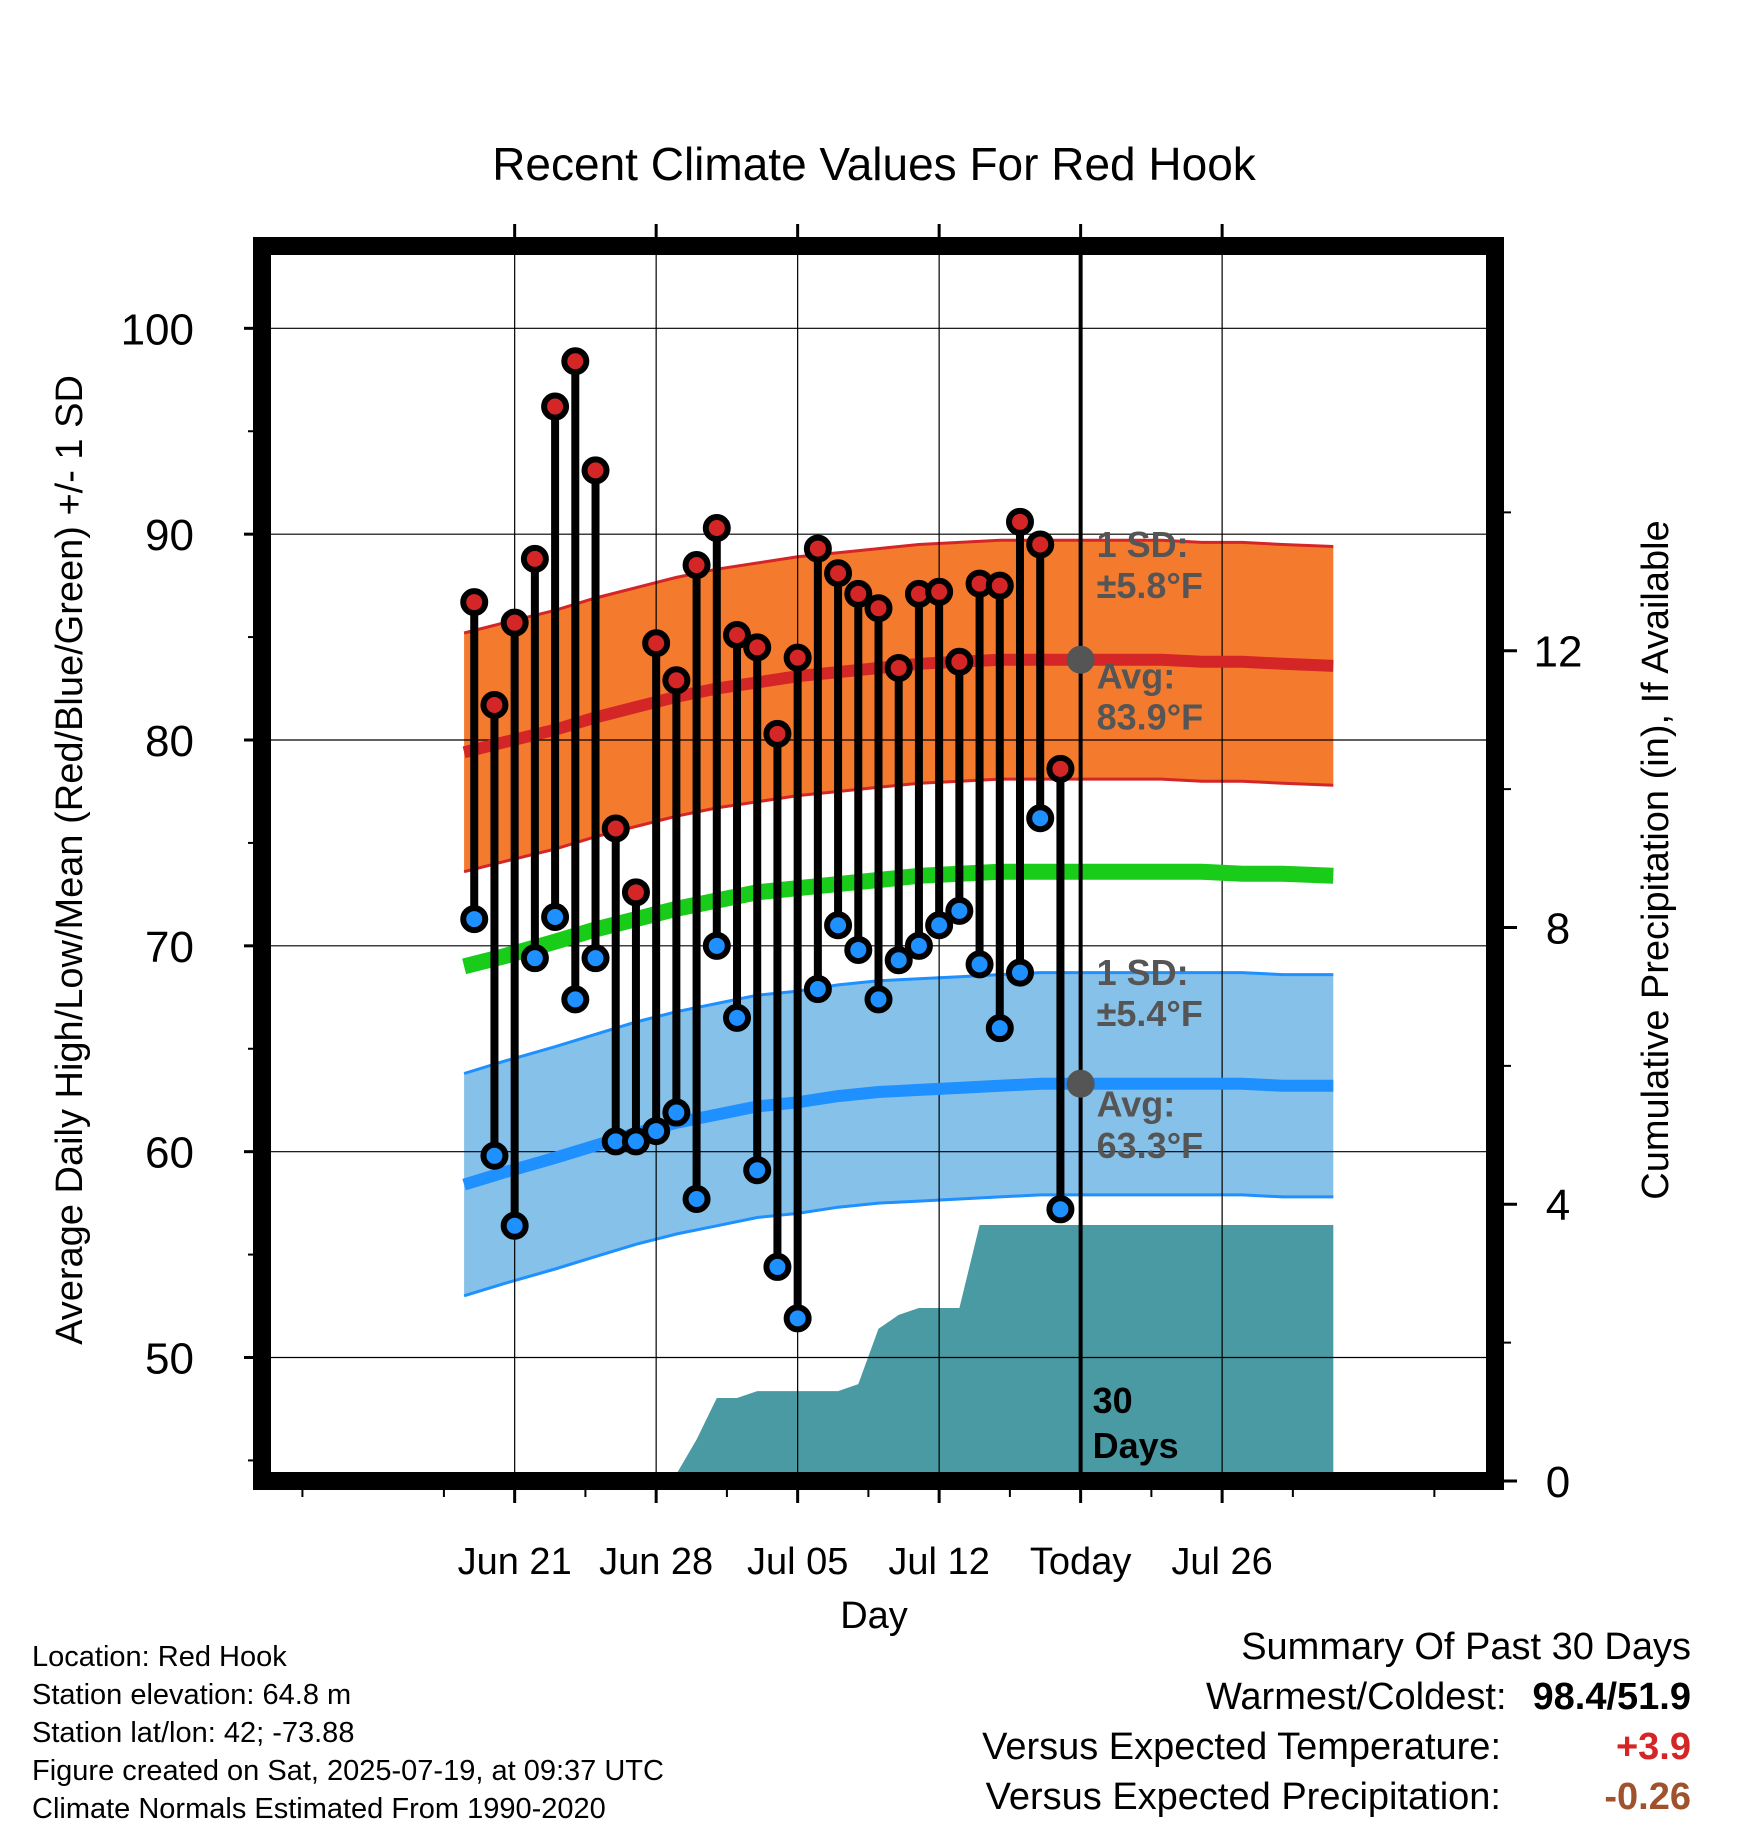 This screenshot has width=1748, height=1828. Describe the element at coordinates (169, 741) in the screenshot. I see `y-left-tick-label: 80` at that location.